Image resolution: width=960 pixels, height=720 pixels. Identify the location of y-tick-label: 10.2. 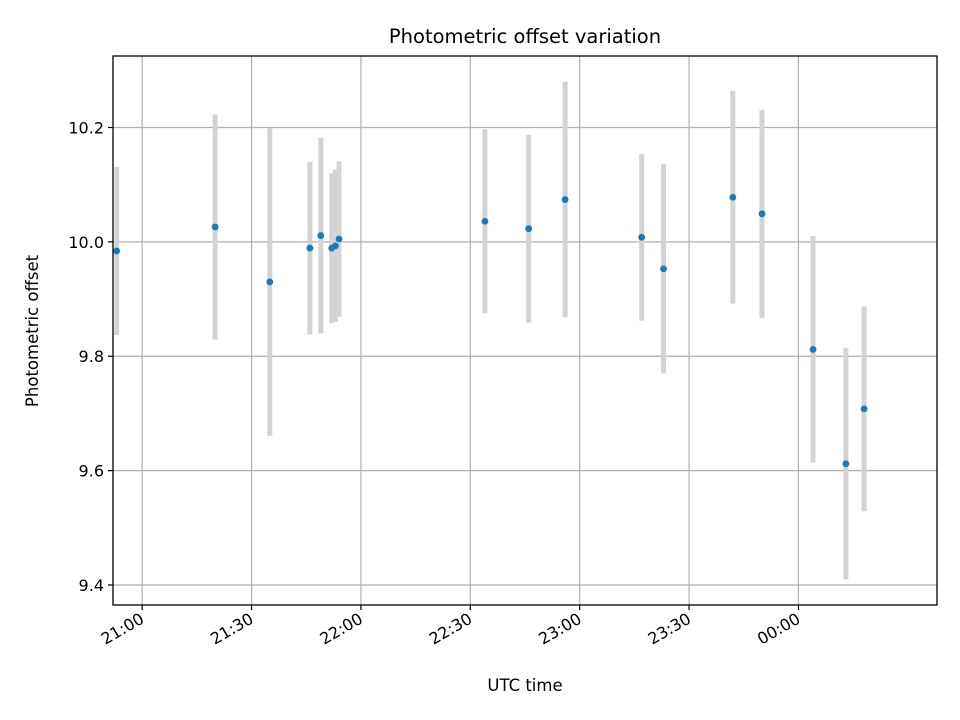
(86, 127).